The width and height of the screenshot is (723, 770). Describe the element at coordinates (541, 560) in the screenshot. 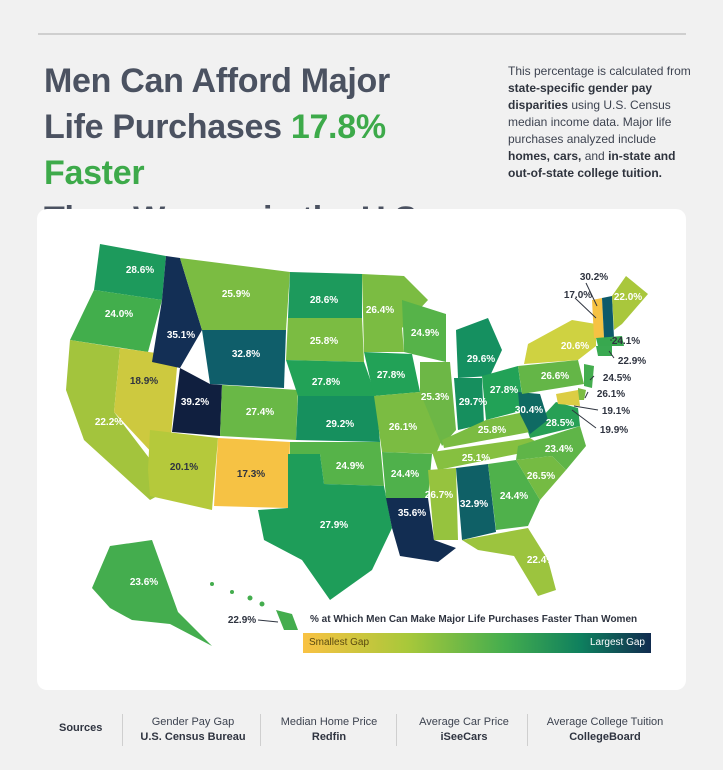

I see `label-fl: 22.4%` at that location.